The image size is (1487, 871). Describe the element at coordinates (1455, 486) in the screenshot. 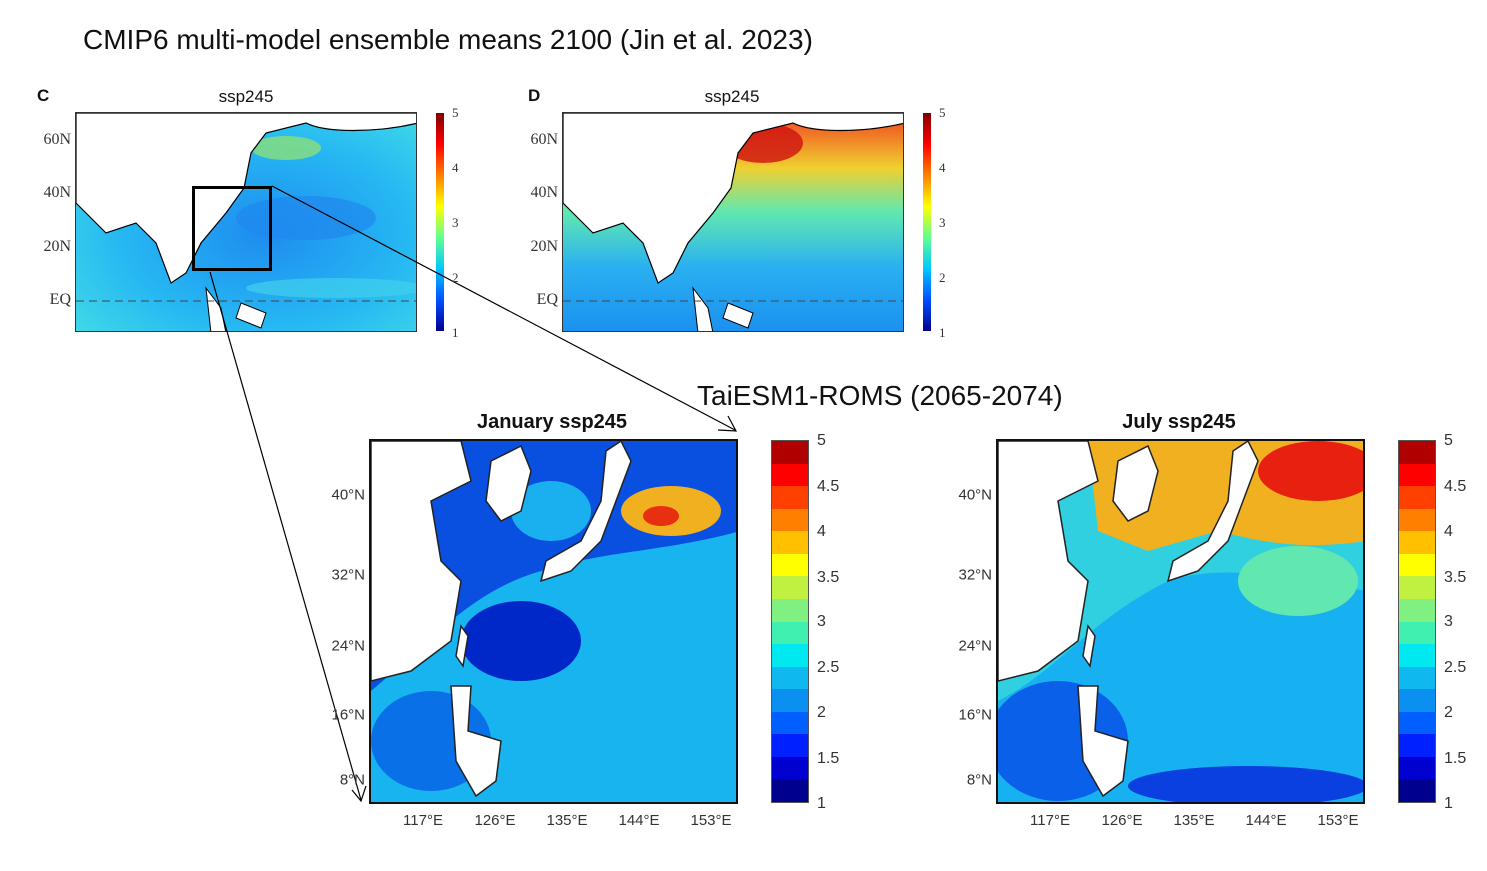

I see `colorbar-tick-label: 4.5` at that location.